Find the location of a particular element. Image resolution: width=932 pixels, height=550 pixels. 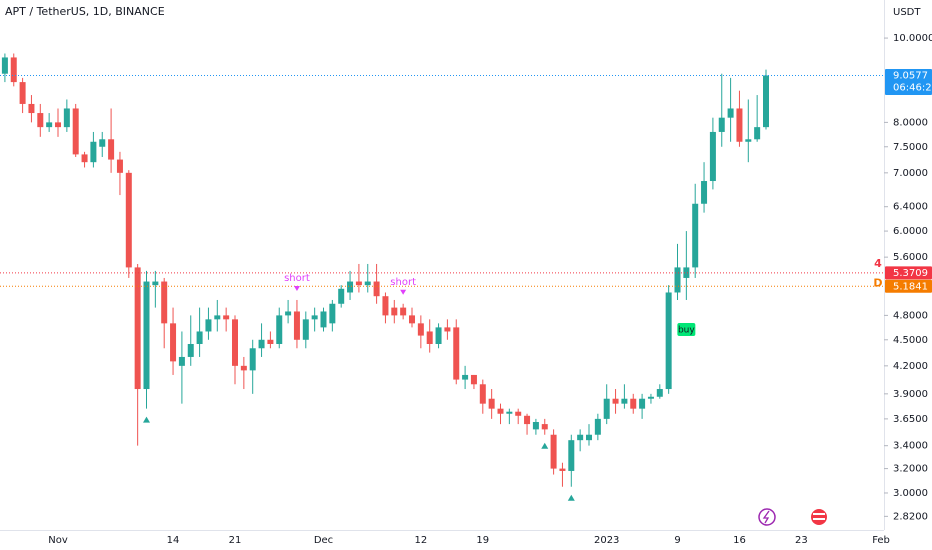

price-line-tag: 4 is located at coordinates (878, 263).